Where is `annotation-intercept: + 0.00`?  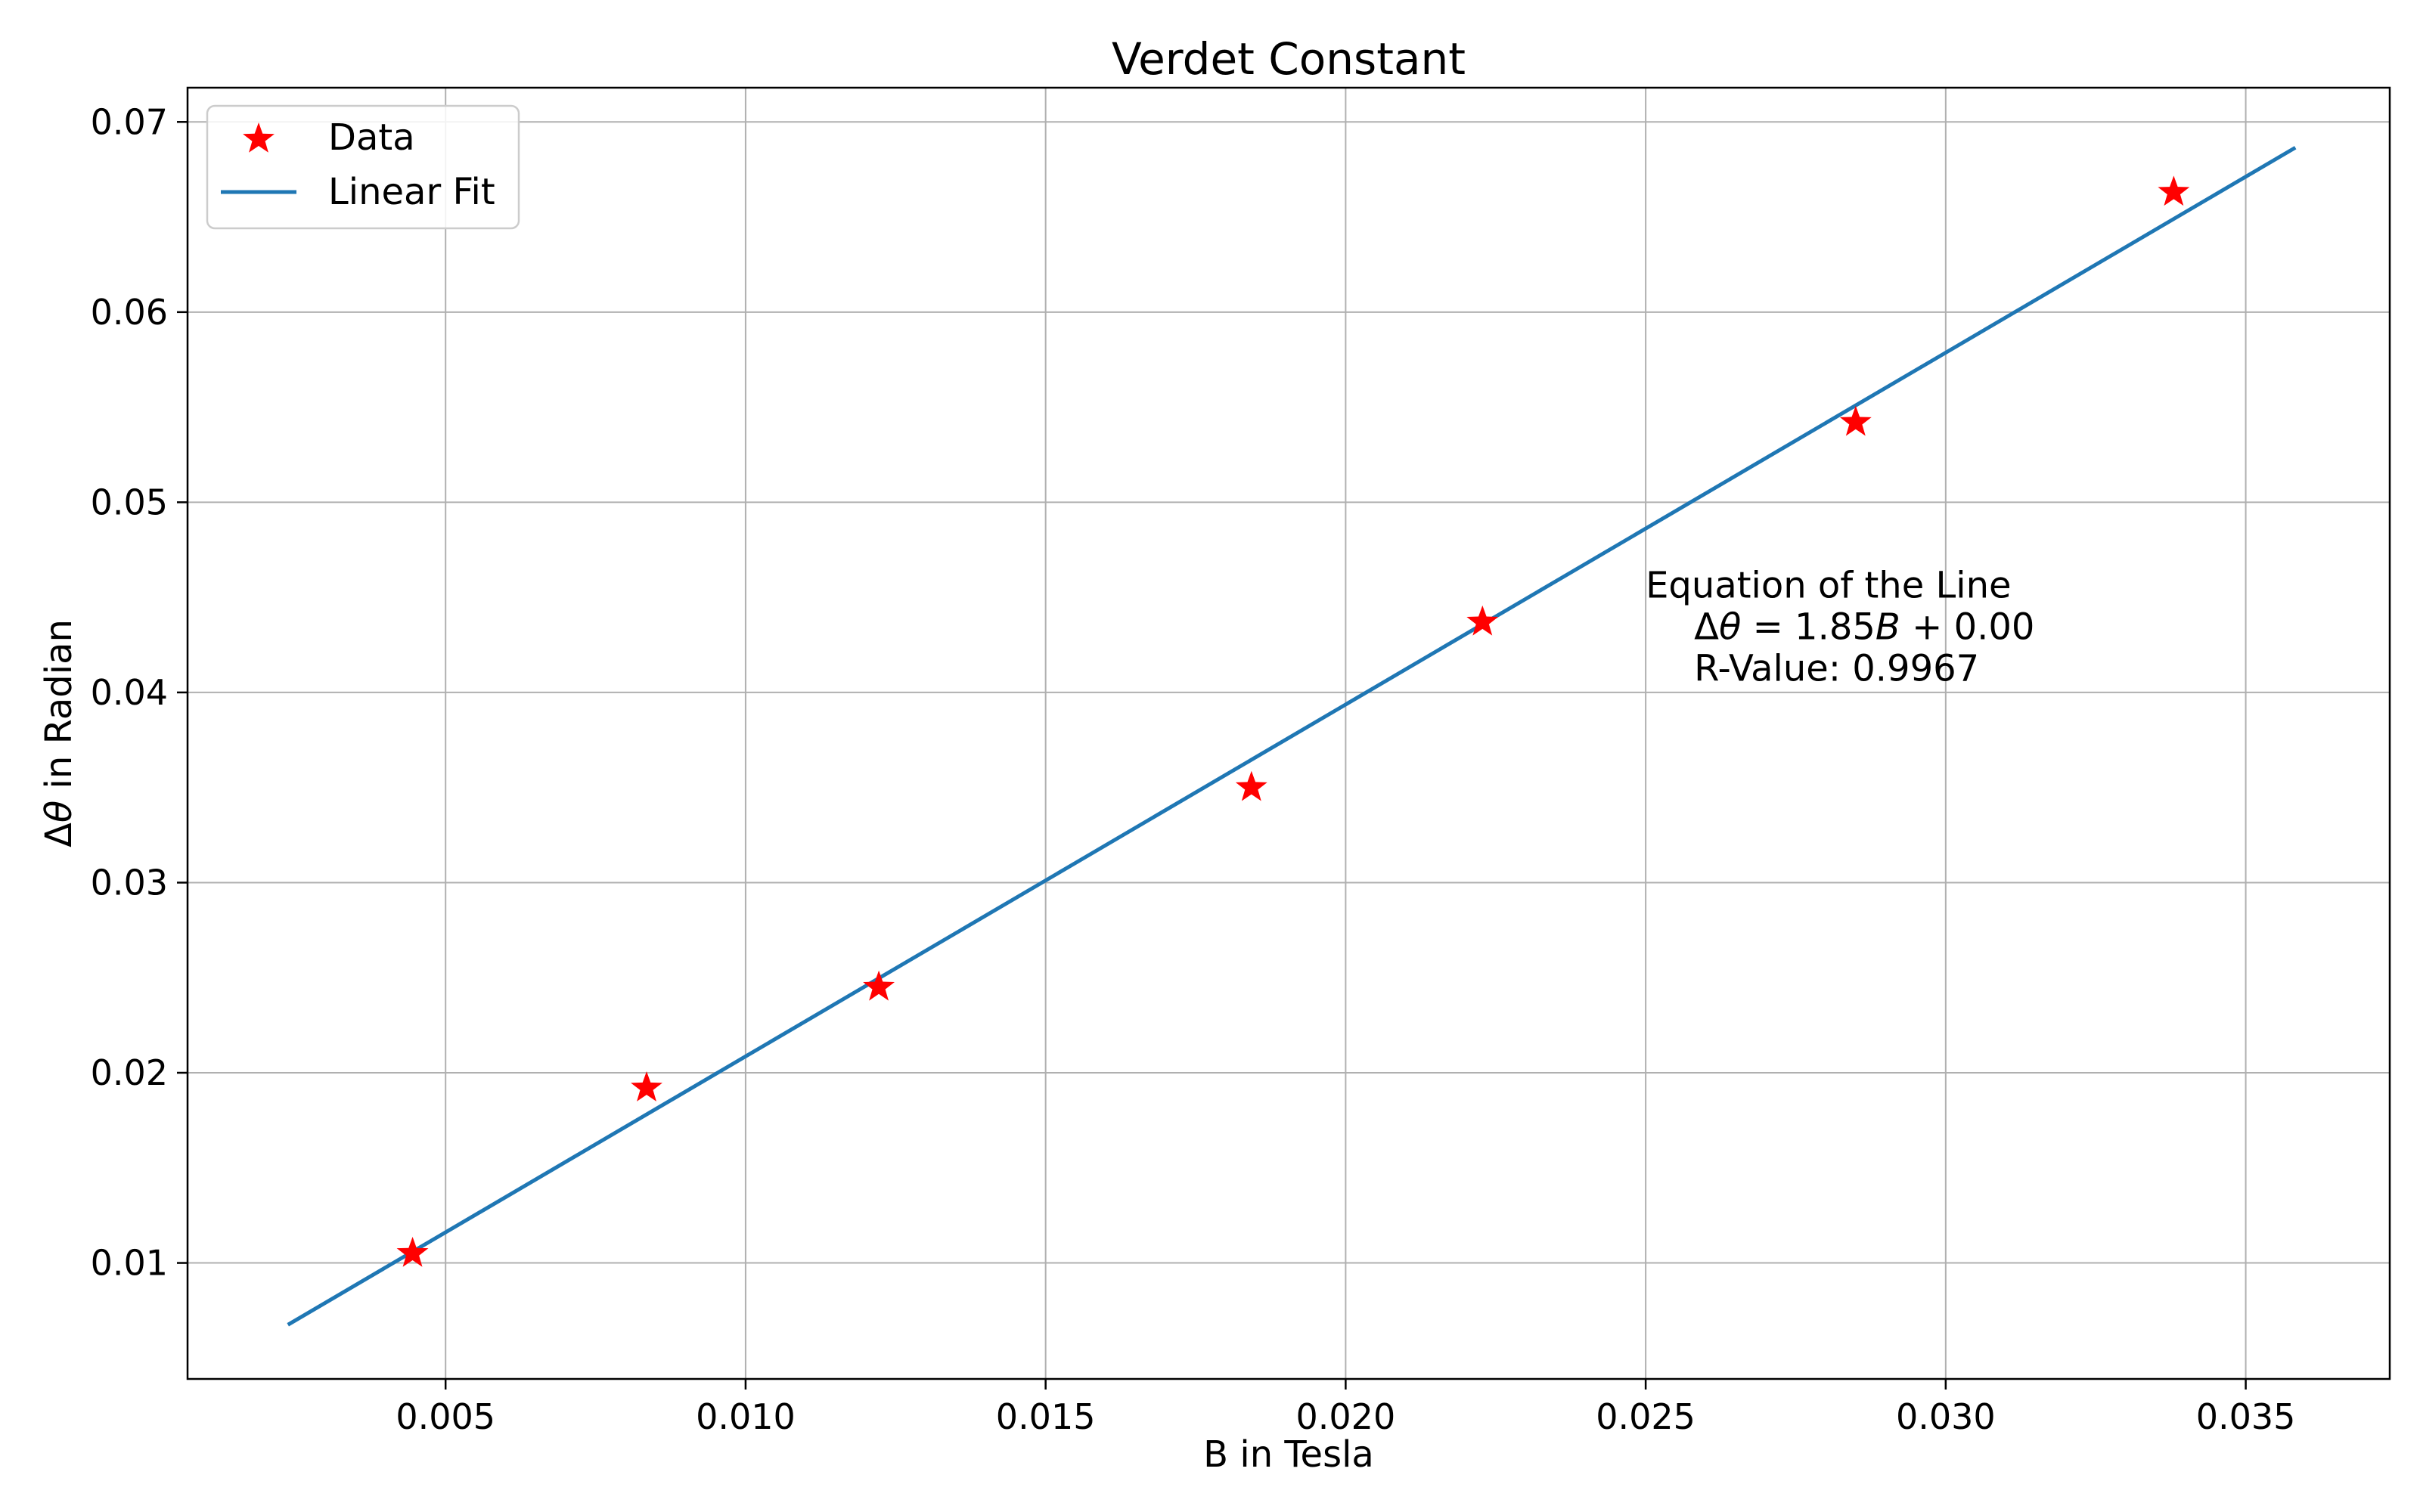 annotation-intercept: + 0.00 is located at coordinates (1967, 627).